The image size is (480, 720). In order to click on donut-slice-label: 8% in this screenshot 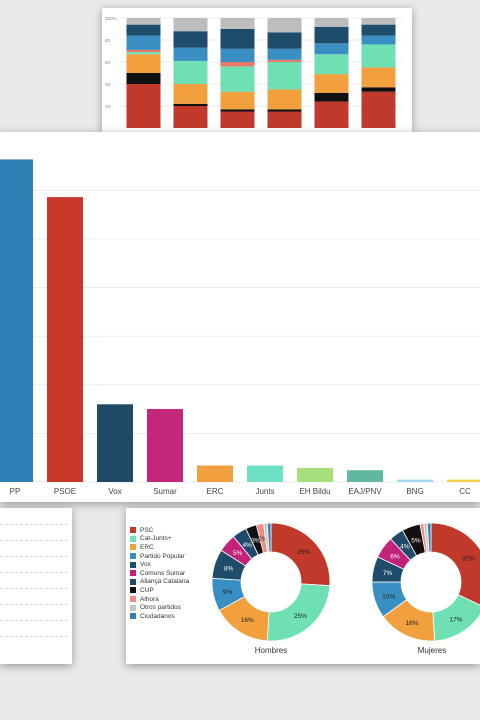, I will do `click(229, 569)`.